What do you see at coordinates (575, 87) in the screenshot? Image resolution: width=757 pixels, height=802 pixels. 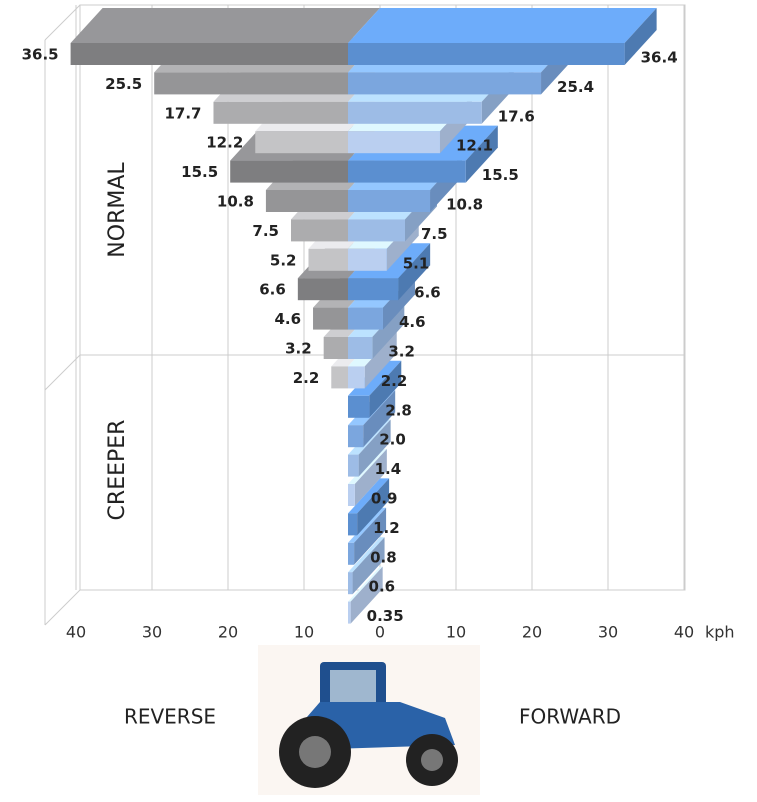 I see `value-label: 25.4` at bounding box center [575, 87].